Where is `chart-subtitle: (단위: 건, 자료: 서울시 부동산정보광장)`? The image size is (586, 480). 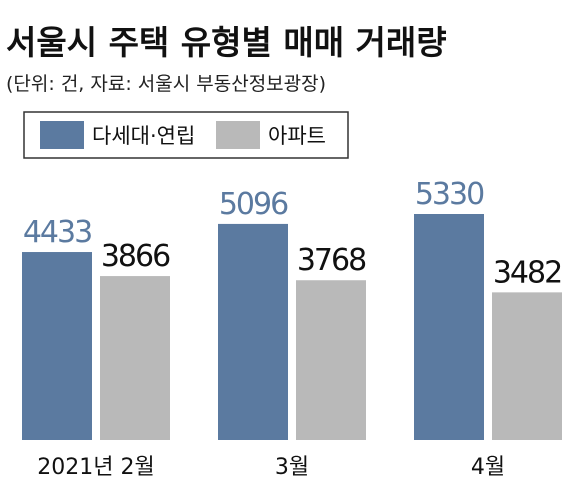 chart-subtitle: (단위: 건, 자료: 서울시 부동산정보광장) is located at coordinates (166, 84).